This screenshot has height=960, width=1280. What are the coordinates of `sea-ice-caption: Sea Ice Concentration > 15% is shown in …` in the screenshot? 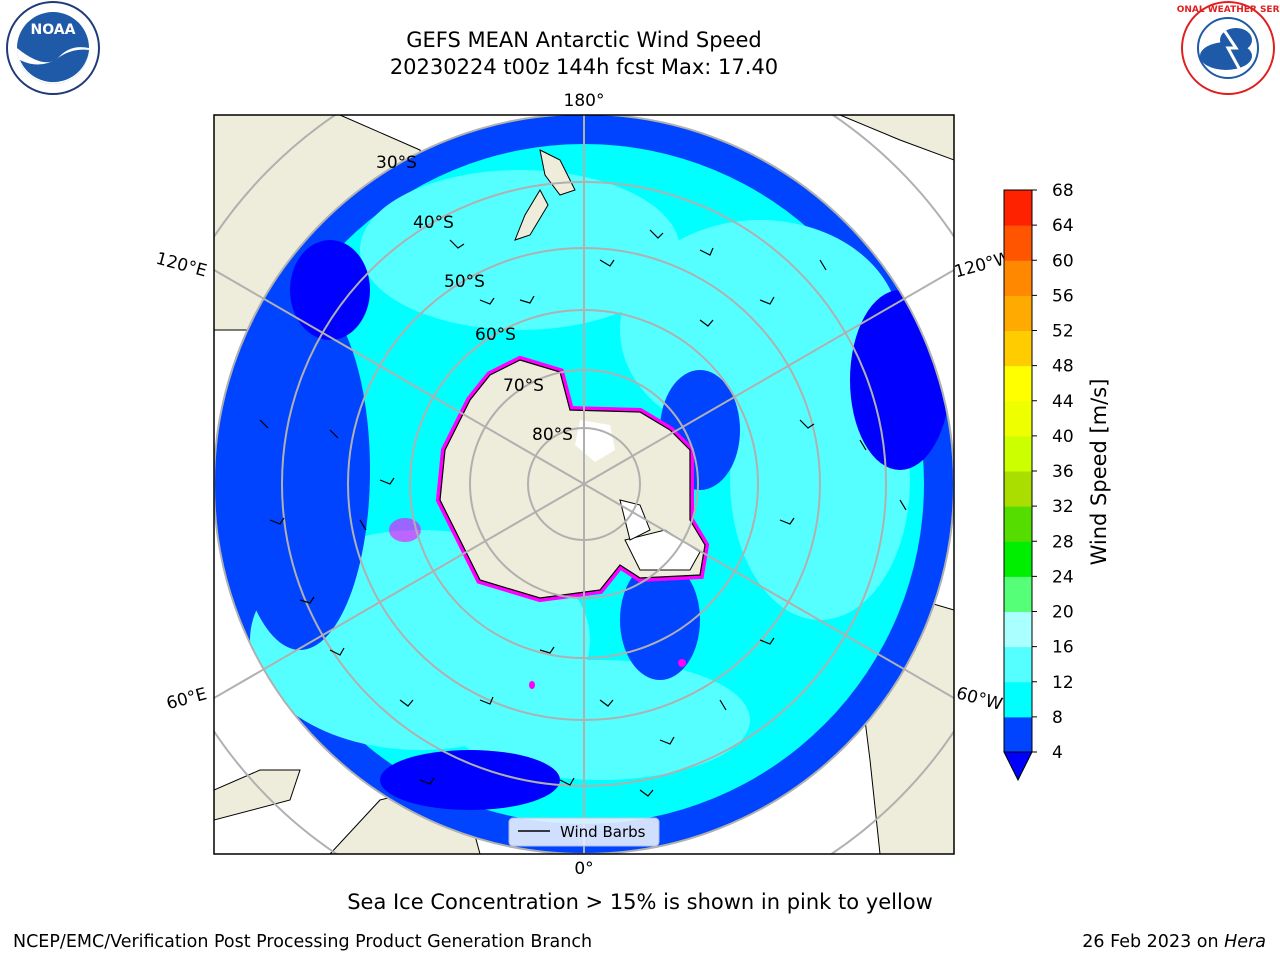 It's located at (640, 902).